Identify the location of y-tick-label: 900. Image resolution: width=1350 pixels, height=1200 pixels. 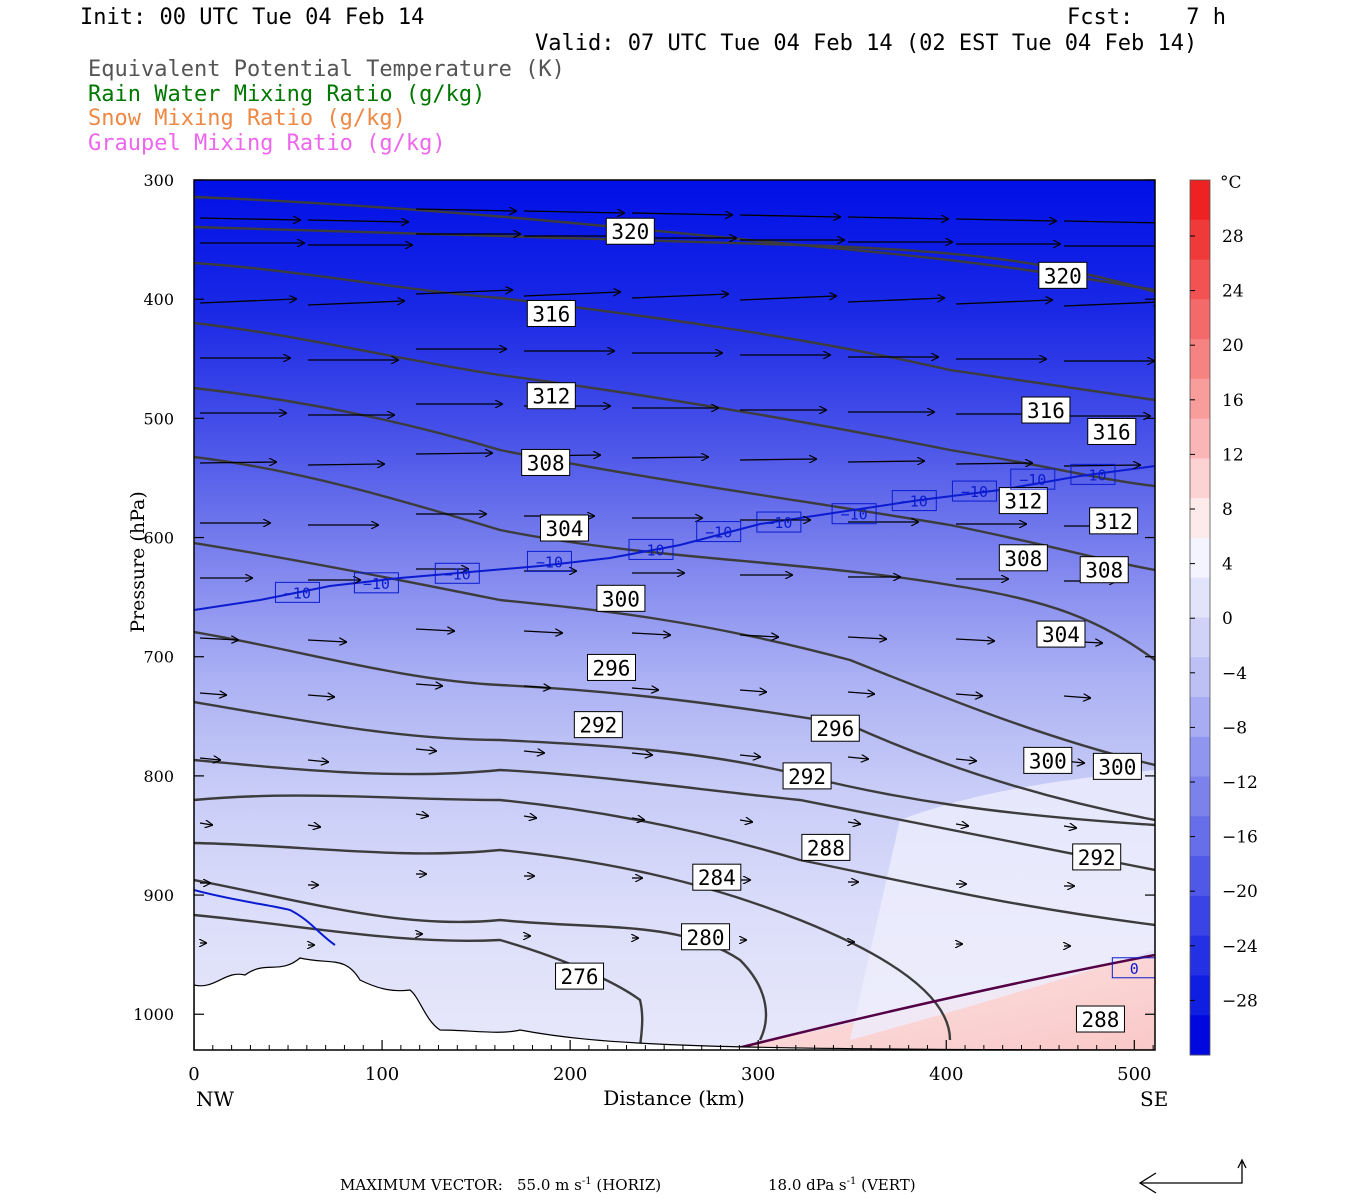
(158, 895).